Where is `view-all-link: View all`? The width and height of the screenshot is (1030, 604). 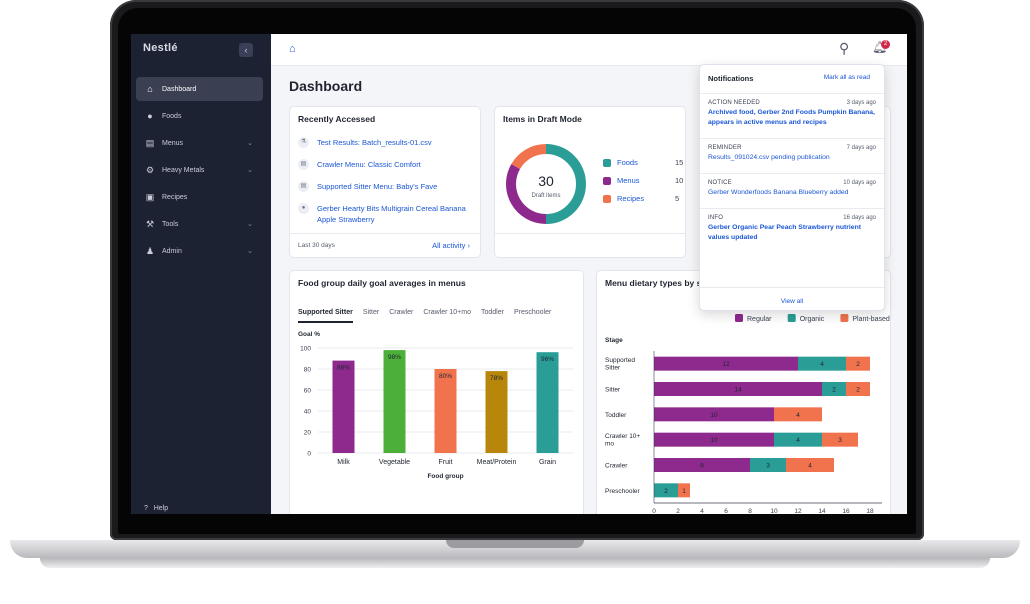
view-all-link: View all is located at coordinates (792, 299).